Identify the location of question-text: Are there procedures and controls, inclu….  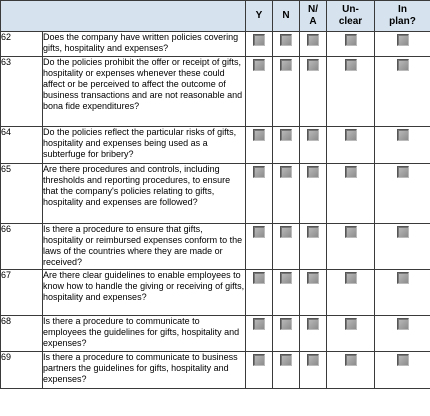
(144, 193).